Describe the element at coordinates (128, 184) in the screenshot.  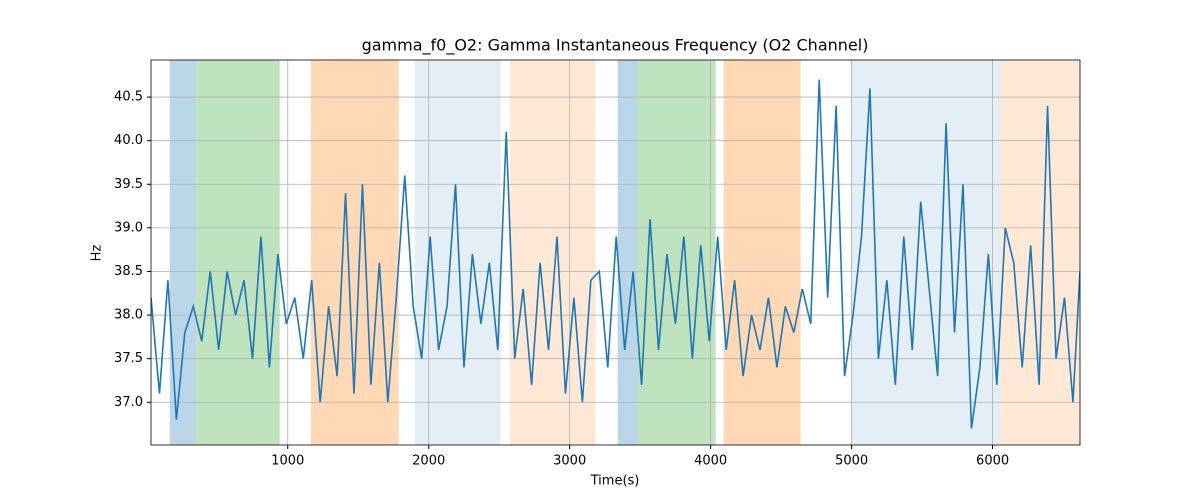
I see `y-tick-label: 39.5` at that location.